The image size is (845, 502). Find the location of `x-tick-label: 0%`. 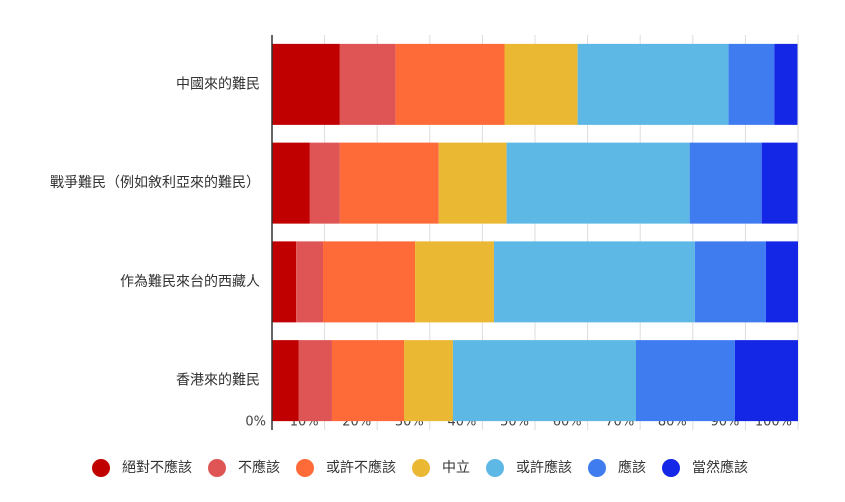

x-tick-label: 0% is located at coordinates (255, 422).